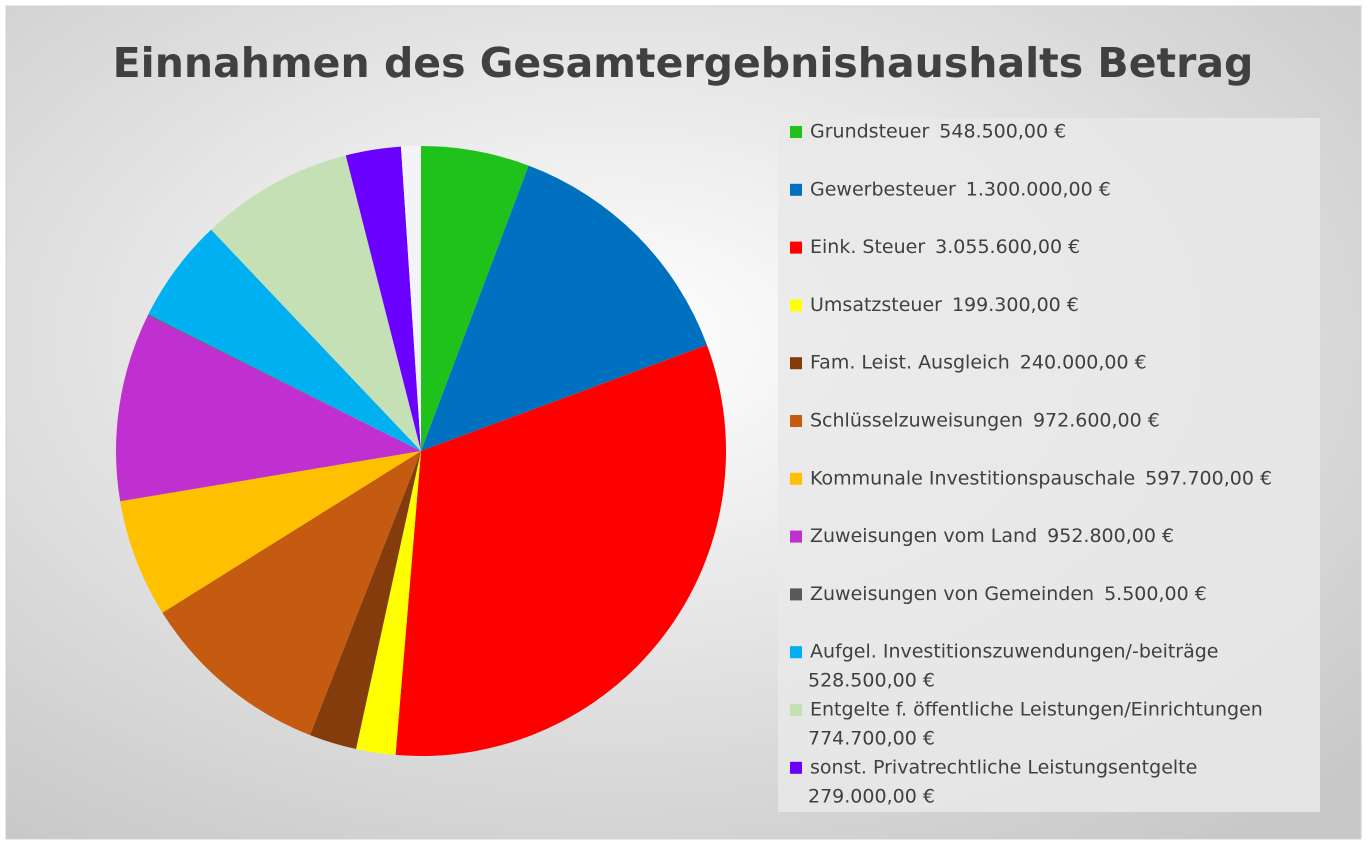  What do you see at coordinates (871, 796) in the screenshot?
I see `legend-value: 279.000,00 €` at bounding box center [871, 796].